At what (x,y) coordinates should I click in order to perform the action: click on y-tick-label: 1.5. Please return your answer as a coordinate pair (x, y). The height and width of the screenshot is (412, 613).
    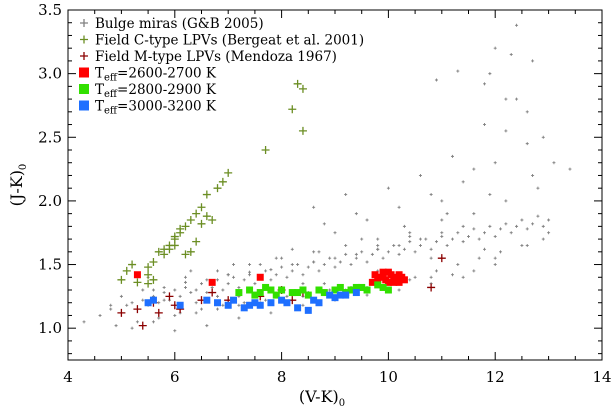
    Looking at the image, I should click on (50, 265).